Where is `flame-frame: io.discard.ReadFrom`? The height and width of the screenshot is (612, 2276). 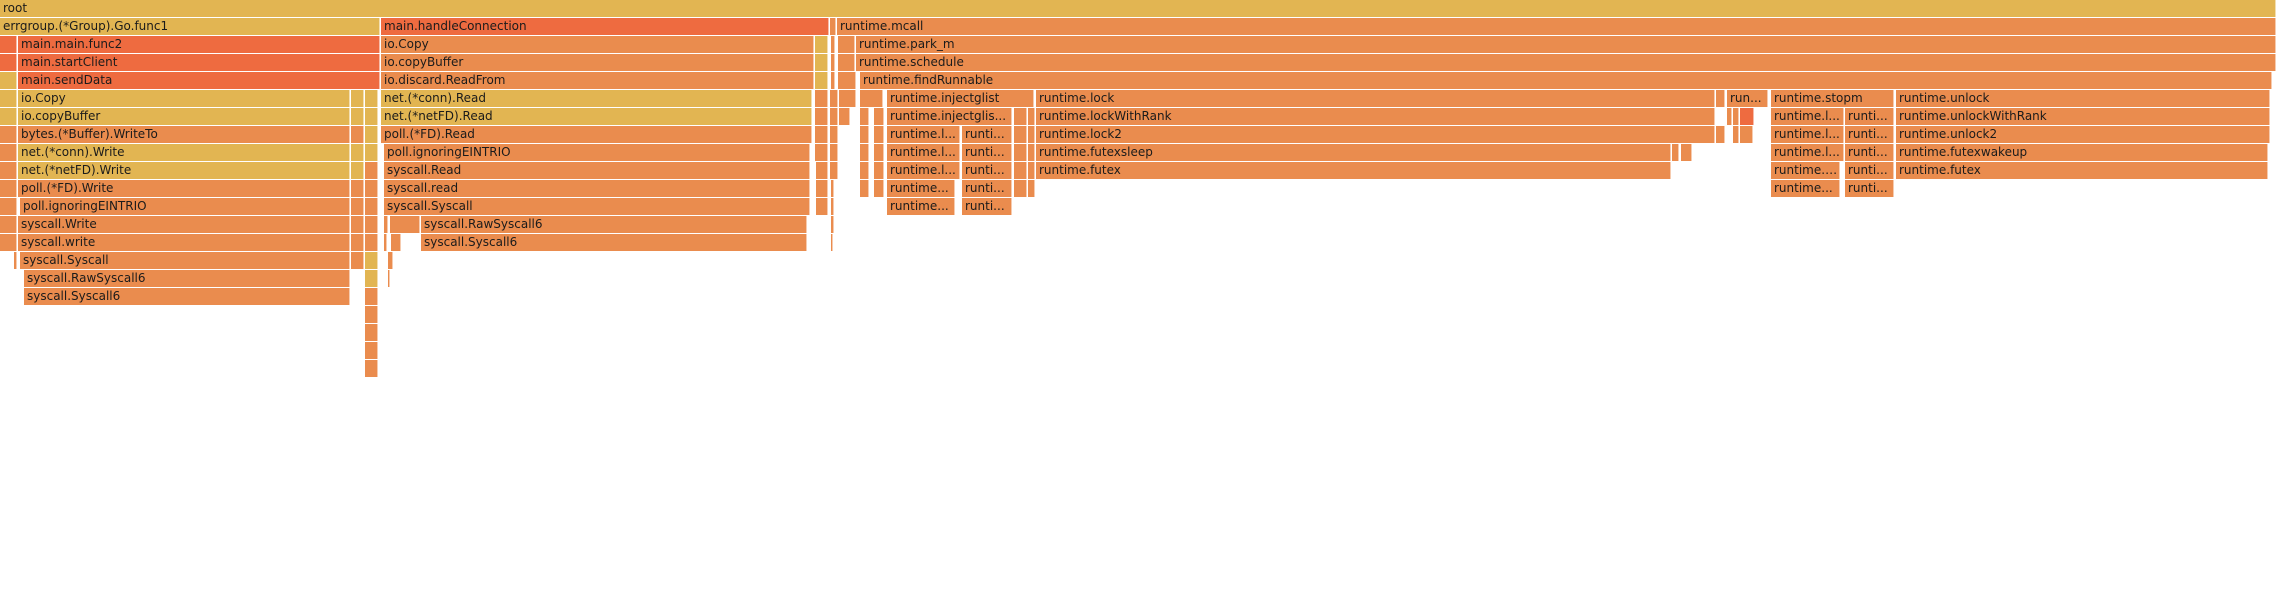
flame-frame: io.discard.ReadFrom is located at coordinates (597, 80).